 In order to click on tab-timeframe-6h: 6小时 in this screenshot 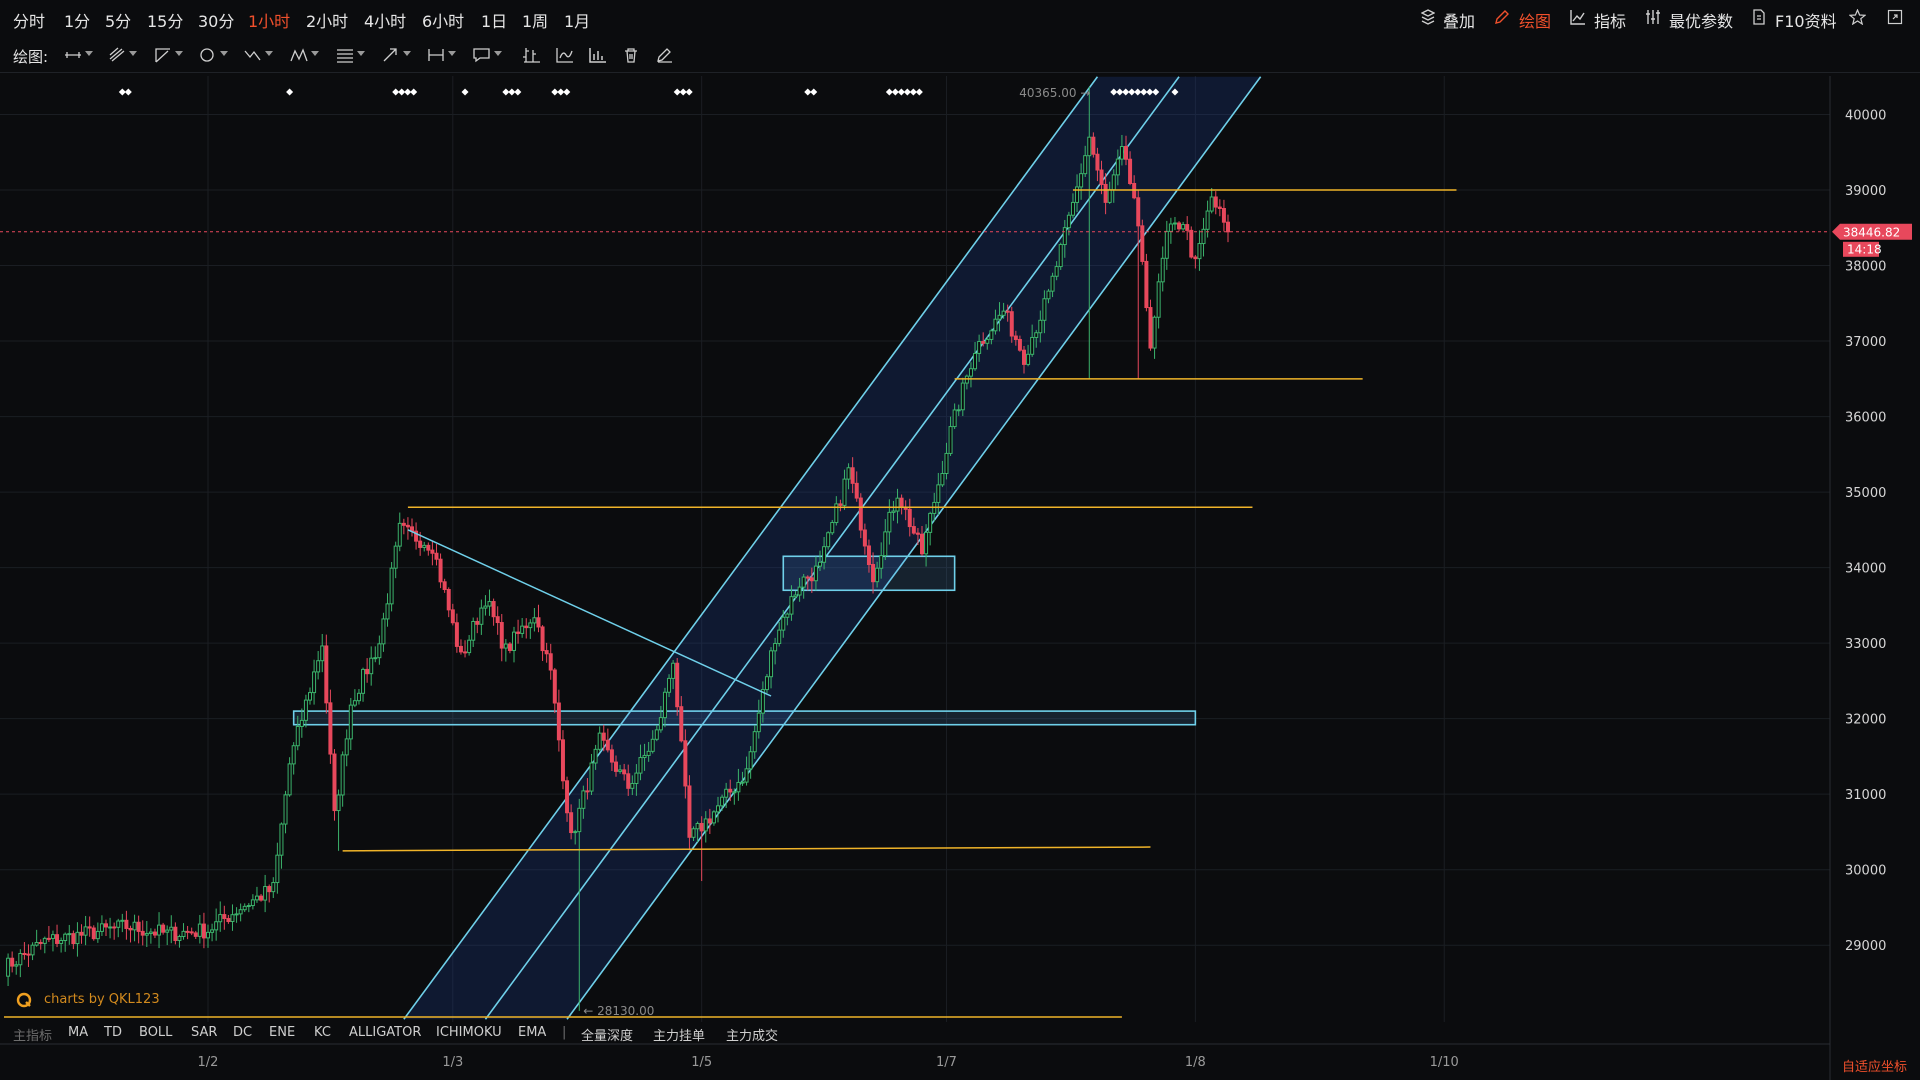, I will do `click(443, 21)`.